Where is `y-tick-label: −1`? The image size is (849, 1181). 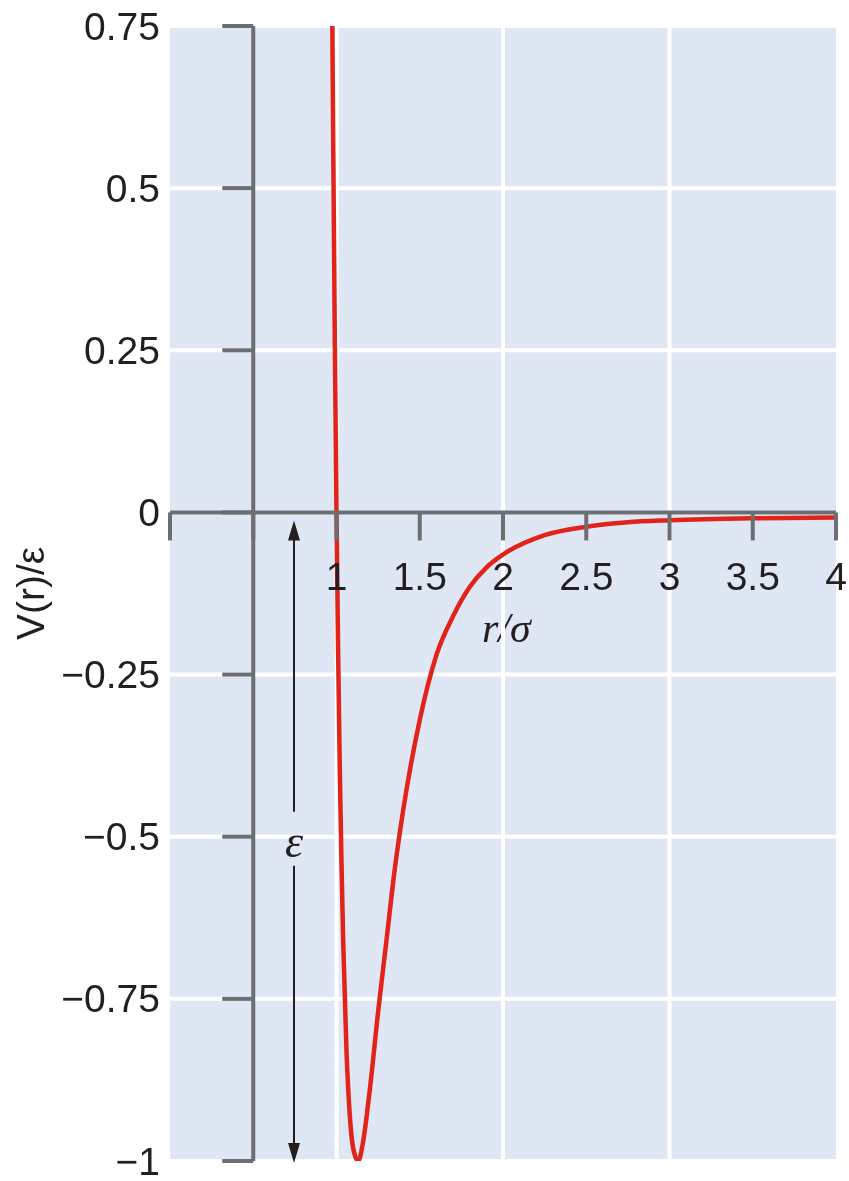
y-tick-label: −1 is located at coordinates (137, 1160).